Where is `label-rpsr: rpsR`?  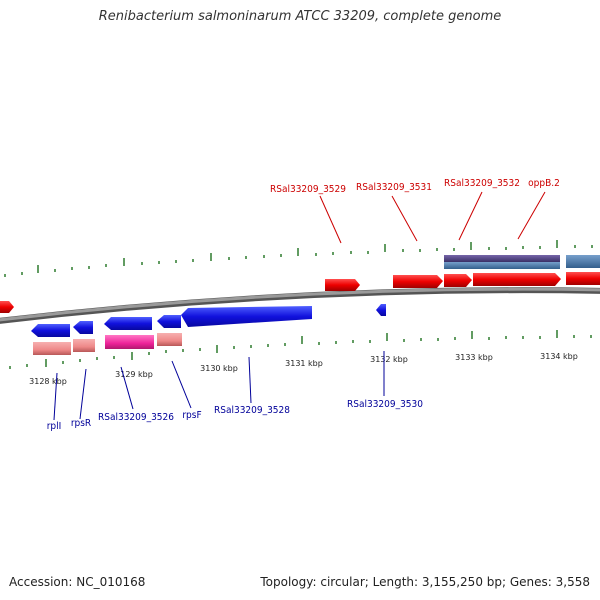
label-rpsr: rpsR is located at coordinates (81, 423).